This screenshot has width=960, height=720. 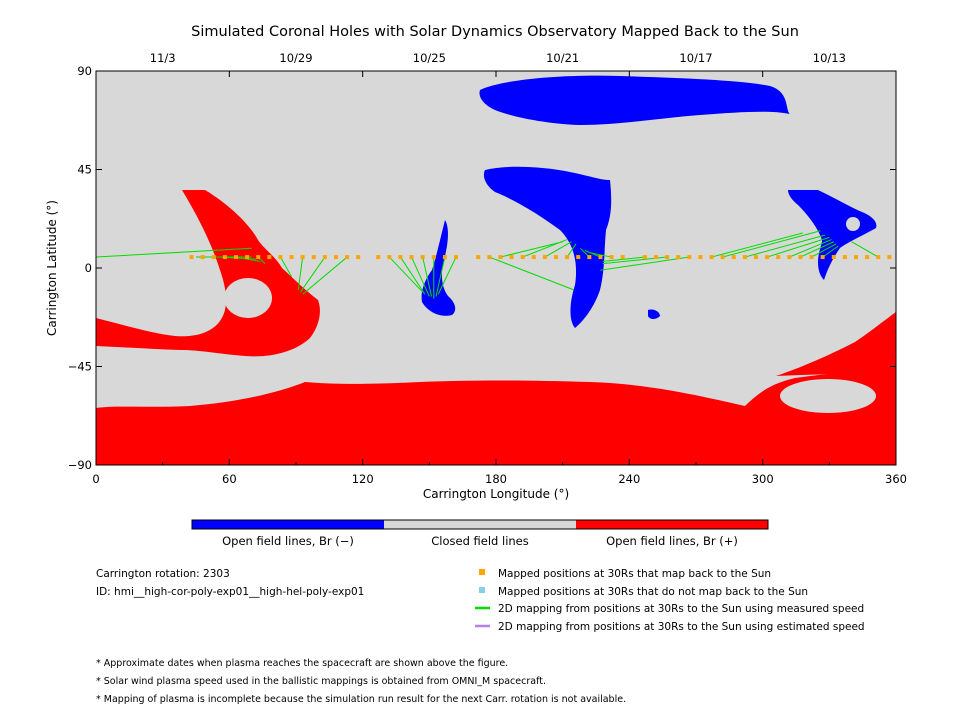 I want to click on legend-swatch-mapped, so click(x=482, y=572).